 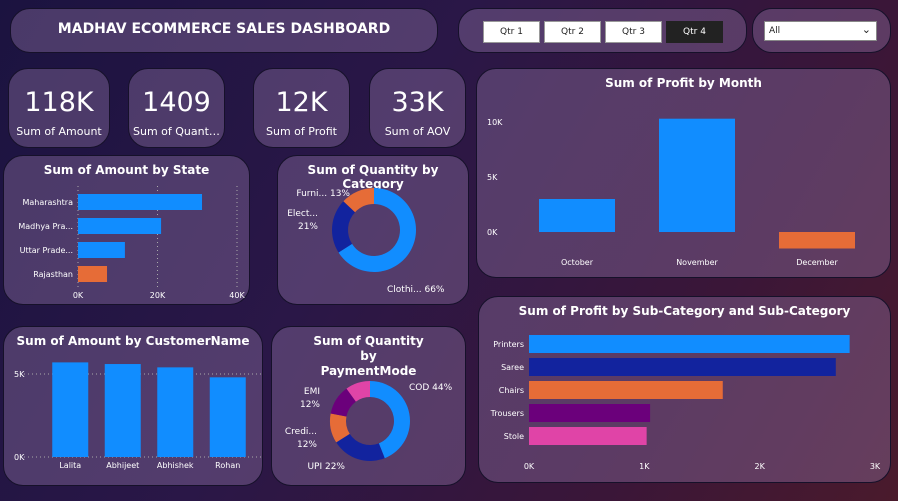 I want to click on dashboard-title: MADHAV ECOMMERCE SALES DASHBOARD, so click(x=224, y=29).